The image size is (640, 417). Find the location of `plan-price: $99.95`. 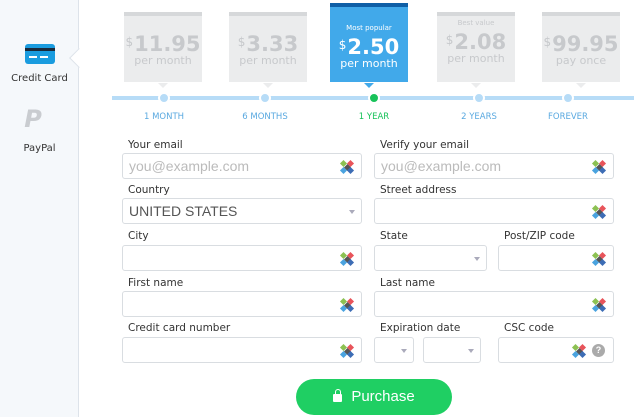

plan-price: $99.95 is located at coordinates (581, 43).